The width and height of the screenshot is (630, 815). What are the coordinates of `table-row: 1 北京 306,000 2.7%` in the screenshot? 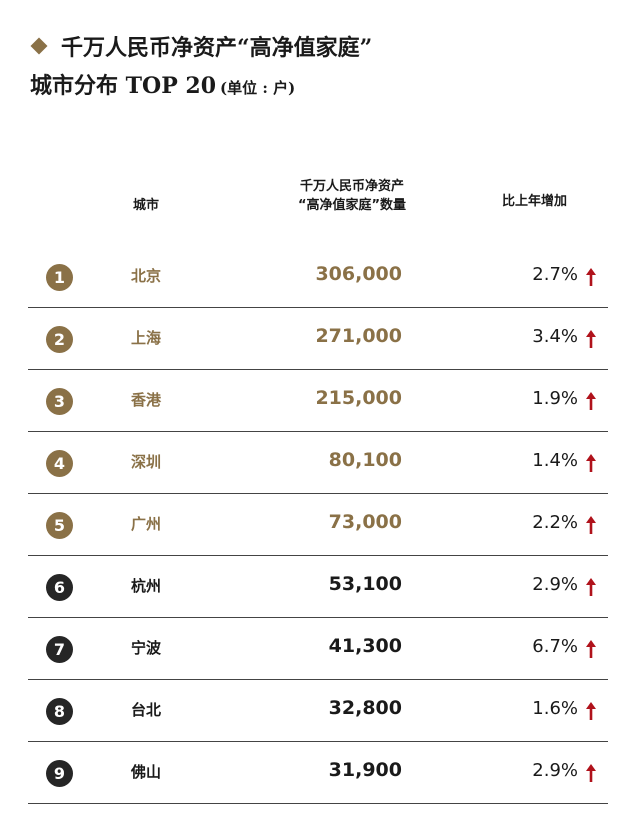 It's located at (318, 277).